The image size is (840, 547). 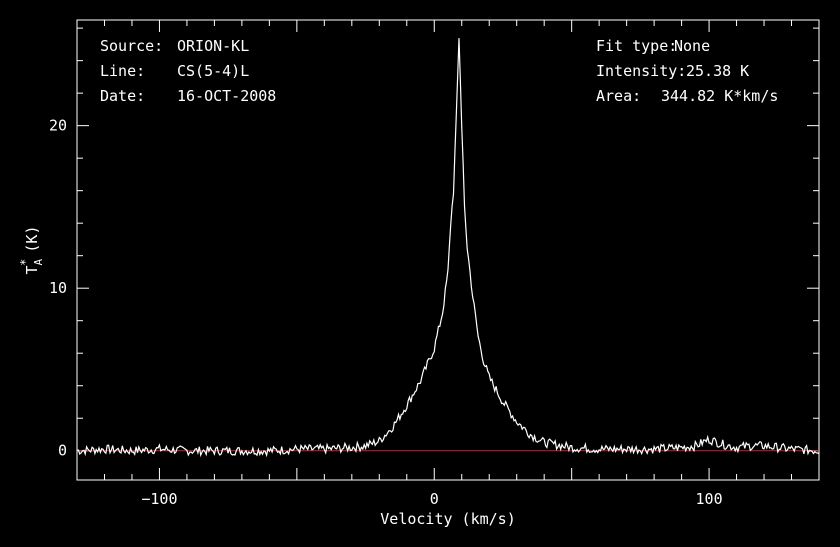 What do you see at coordinates (618, 96) in the screenshot?
I see `area-label: Area:` at bounding box center [618, 96].